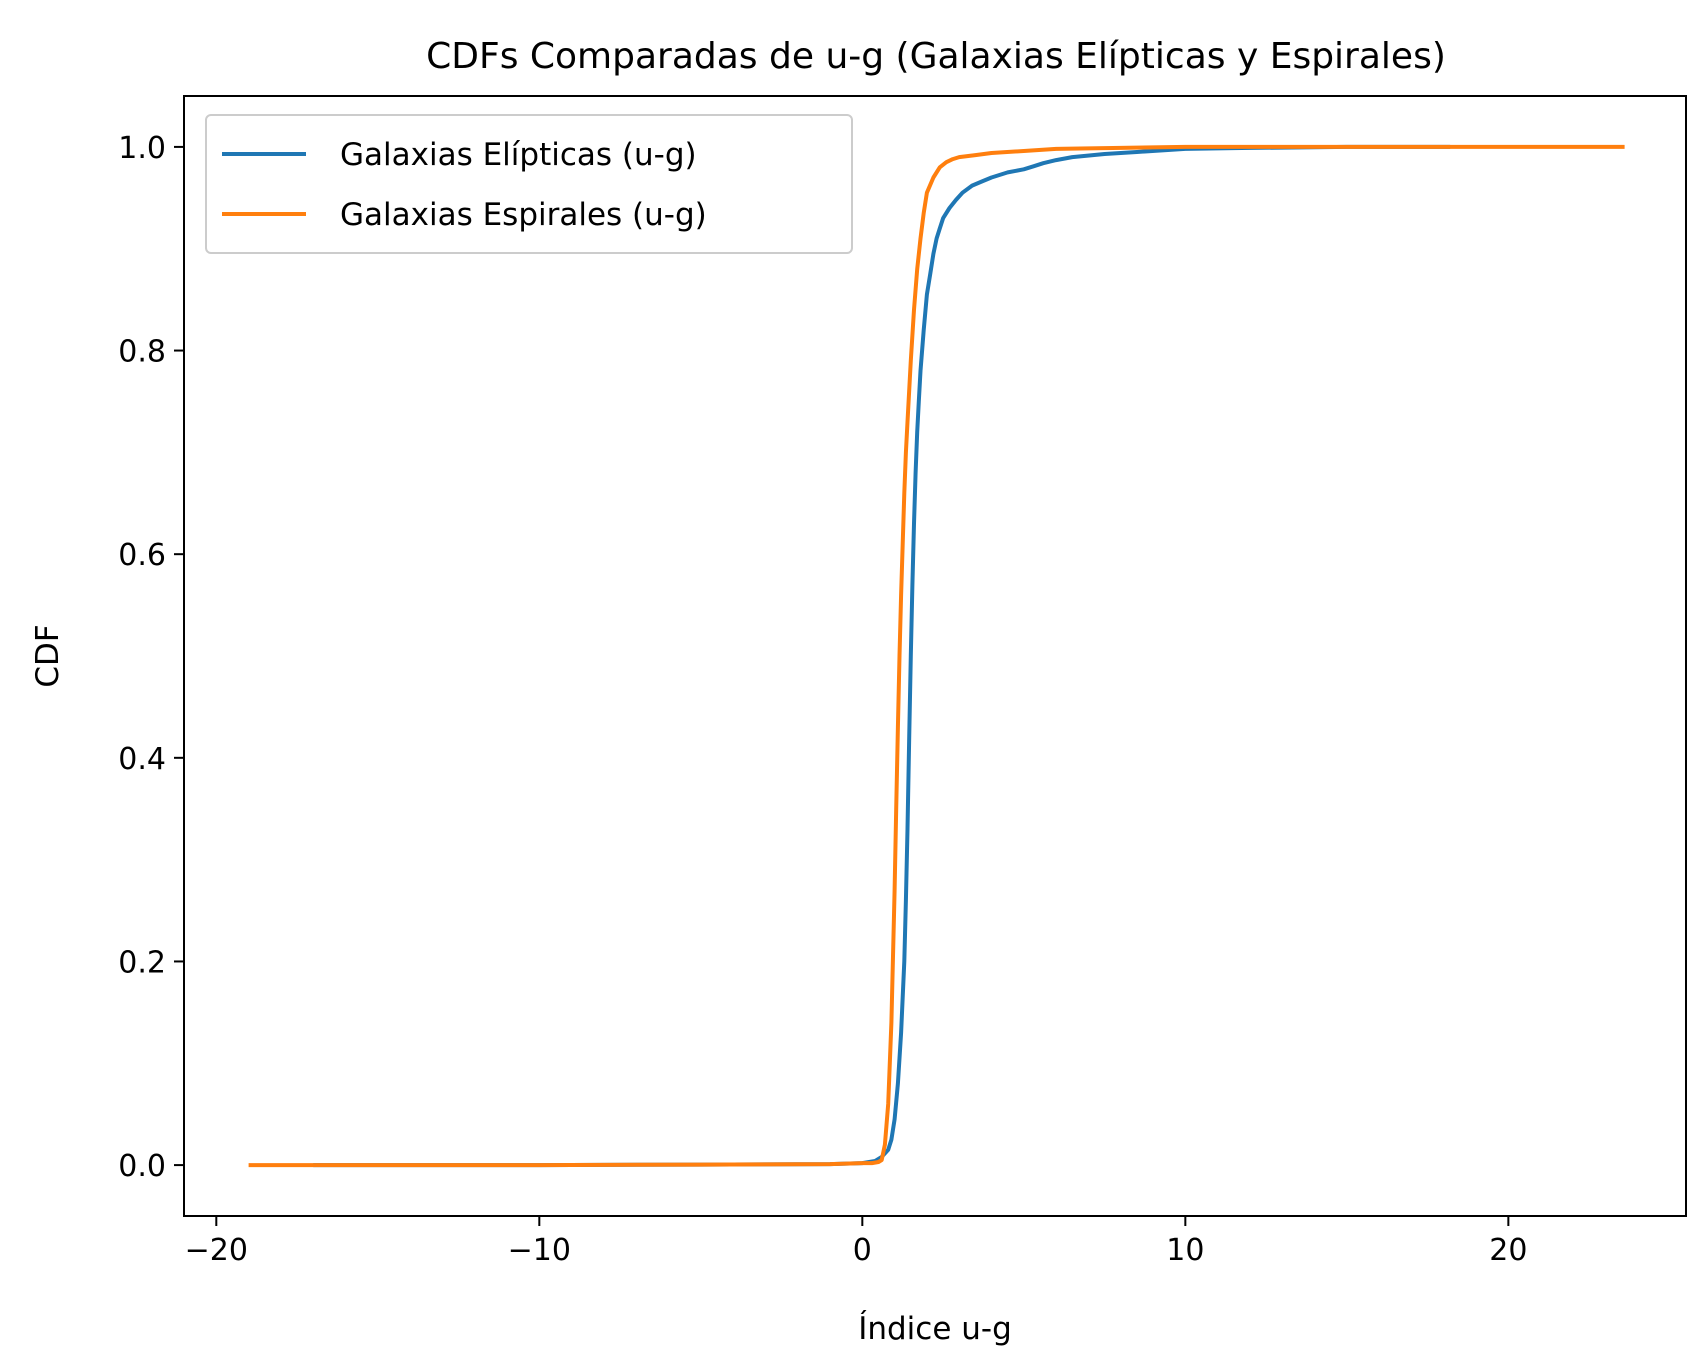 The width and height of the screenshot is (1700, 1366). Describe the element at coordinates (142, 962) in the screenshot. I see `y-tick-label: 0.2` at that location.